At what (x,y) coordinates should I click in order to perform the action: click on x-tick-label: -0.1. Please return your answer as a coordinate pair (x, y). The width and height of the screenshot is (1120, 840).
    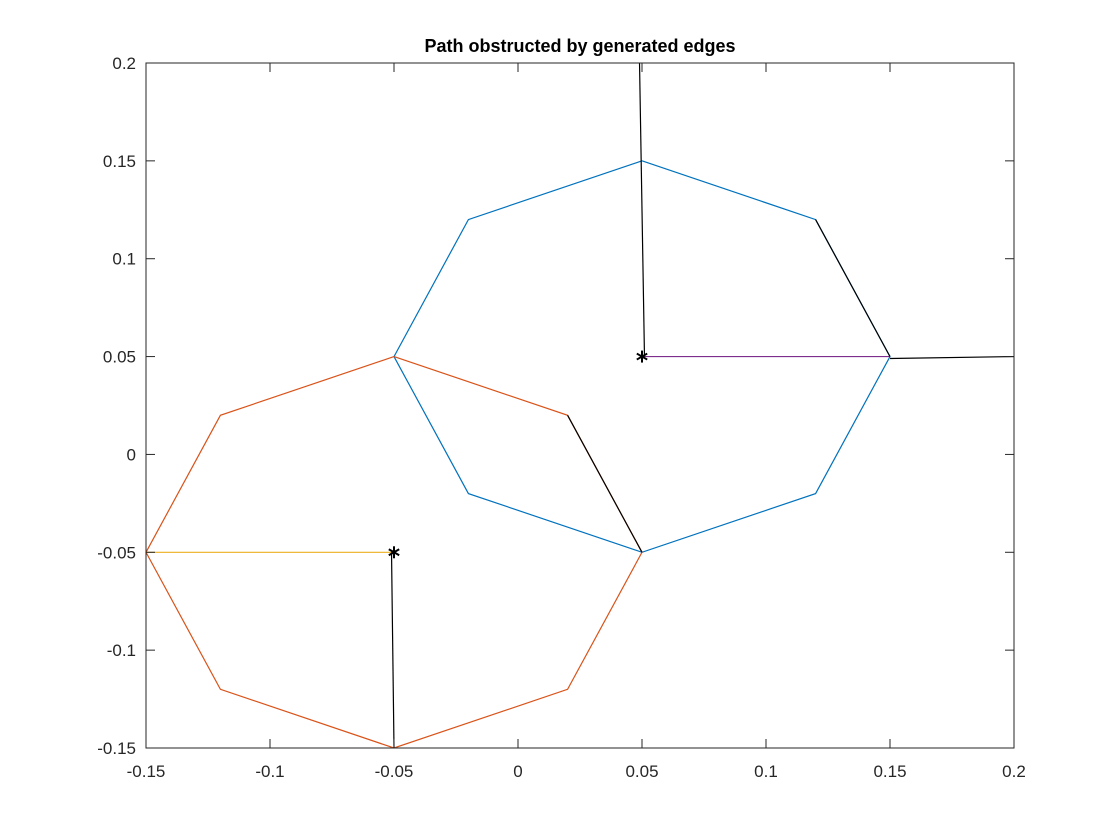
    Looking at the image, I should click on (269, 771).